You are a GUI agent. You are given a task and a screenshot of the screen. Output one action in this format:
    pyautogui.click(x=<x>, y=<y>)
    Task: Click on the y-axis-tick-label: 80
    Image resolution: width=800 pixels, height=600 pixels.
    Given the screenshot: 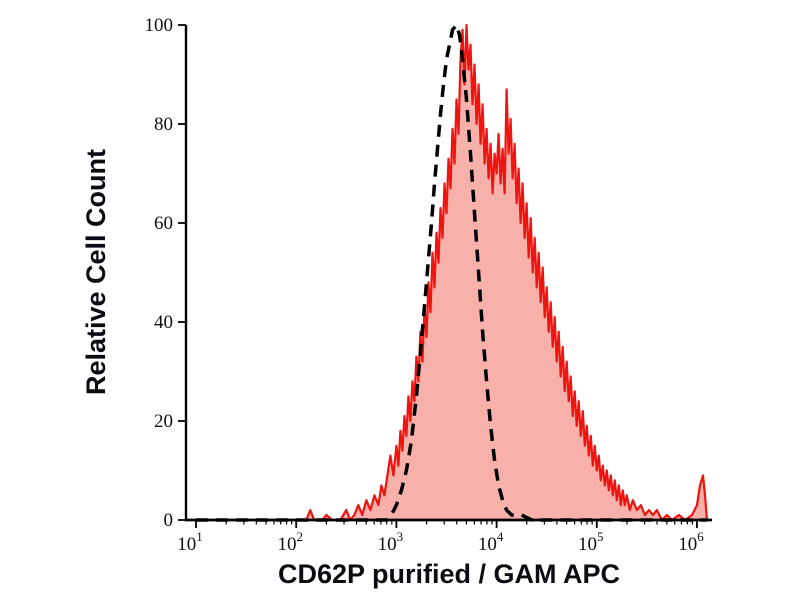 What is the action you would take?
    pyautogui.click(x=163, y=124)
    